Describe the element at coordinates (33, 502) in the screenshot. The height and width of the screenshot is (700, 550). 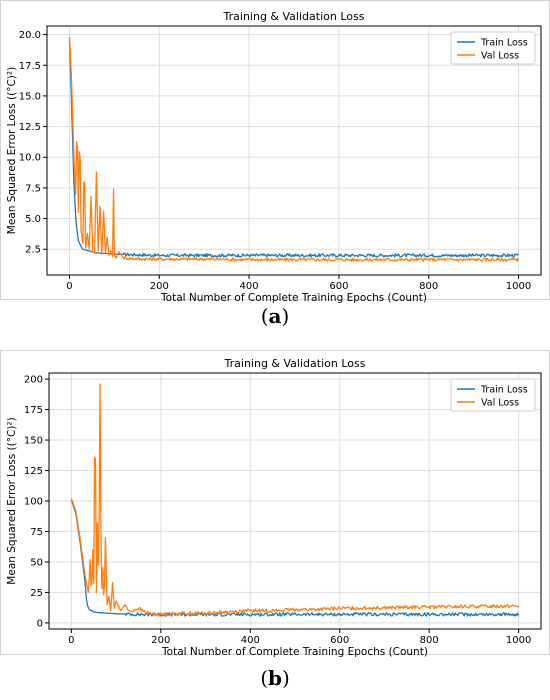
I see `y-tick-label: 100` at that location.